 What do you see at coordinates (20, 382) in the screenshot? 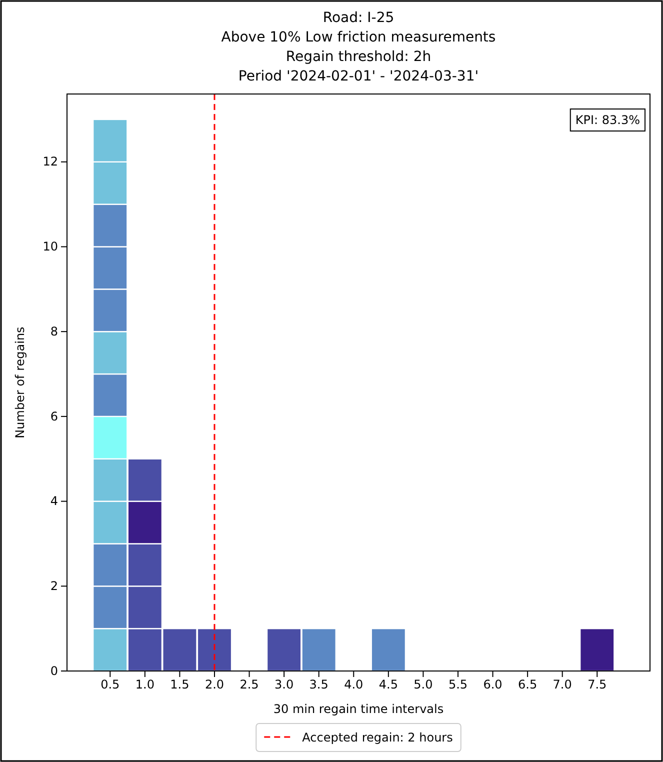
I see `y-axis-title: Number of regains` at bounding box center [20, 382].